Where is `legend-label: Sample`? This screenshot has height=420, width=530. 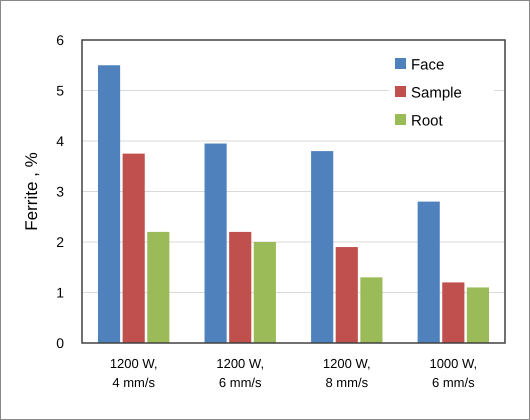
legend-label: Sample is located at coordinates (436, 93).